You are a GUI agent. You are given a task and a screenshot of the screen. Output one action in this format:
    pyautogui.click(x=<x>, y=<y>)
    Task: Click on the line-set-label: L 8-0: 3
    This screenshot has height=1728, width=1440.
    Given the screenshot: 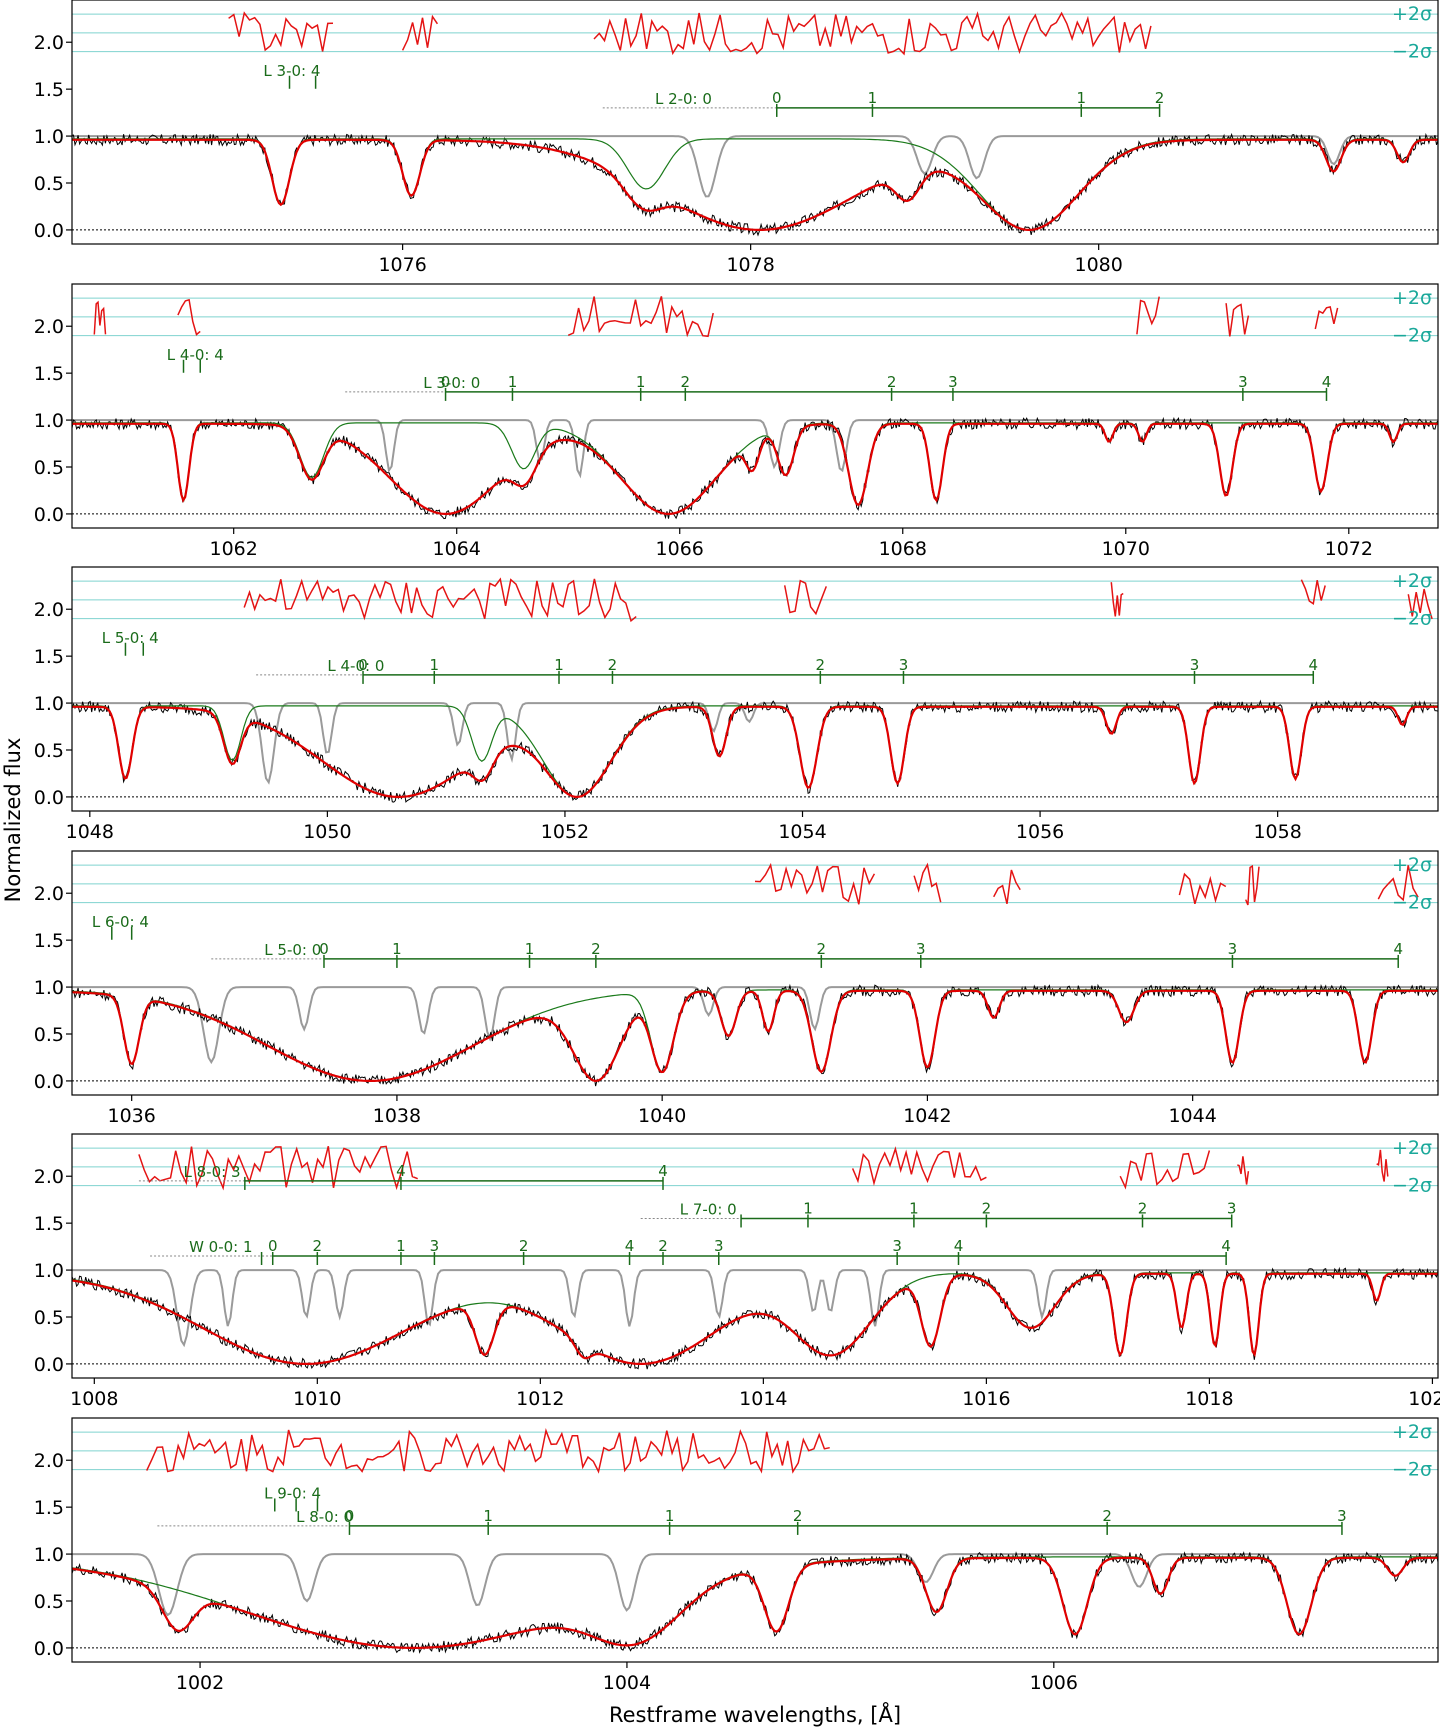 What is the action you would take?
    pyautogui.click(x=212, y=1172)
    